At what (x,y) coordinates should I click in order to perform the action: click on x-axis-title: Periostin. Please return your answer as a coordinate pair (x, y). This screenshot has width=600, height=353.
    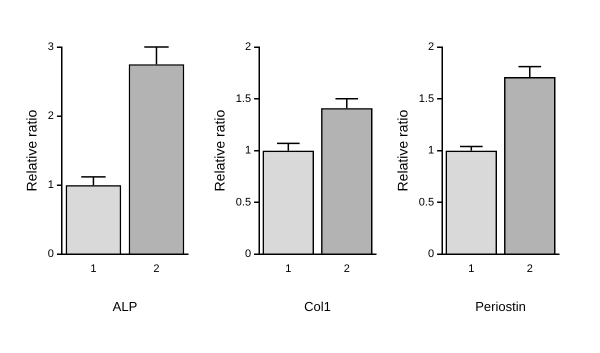
    Looking at the image, I should click on (500, 306).